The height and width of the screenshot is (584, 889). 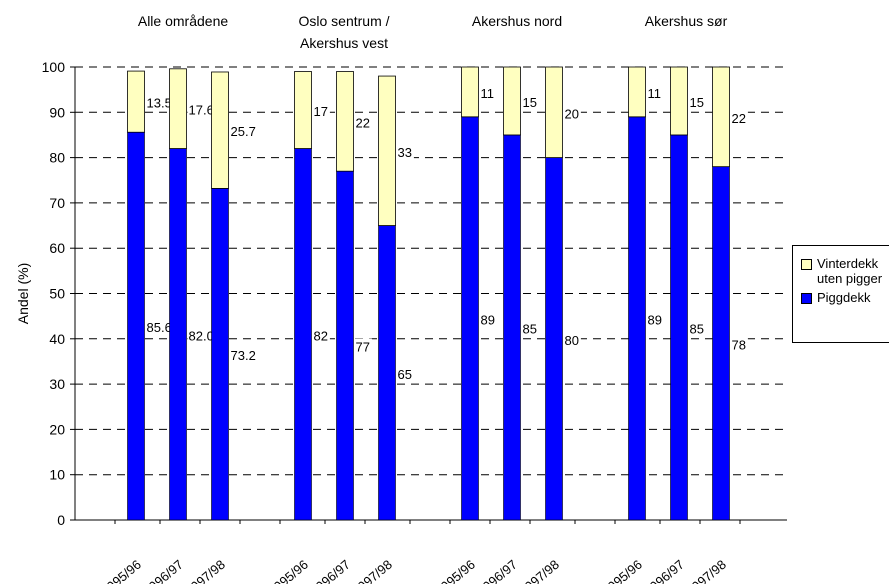 What do you see at coordinates (848, 263) in the screenshot?
I see `legend-label-vinterdekk-line-1: Vinterdekk` at bounding box center [848, 263].